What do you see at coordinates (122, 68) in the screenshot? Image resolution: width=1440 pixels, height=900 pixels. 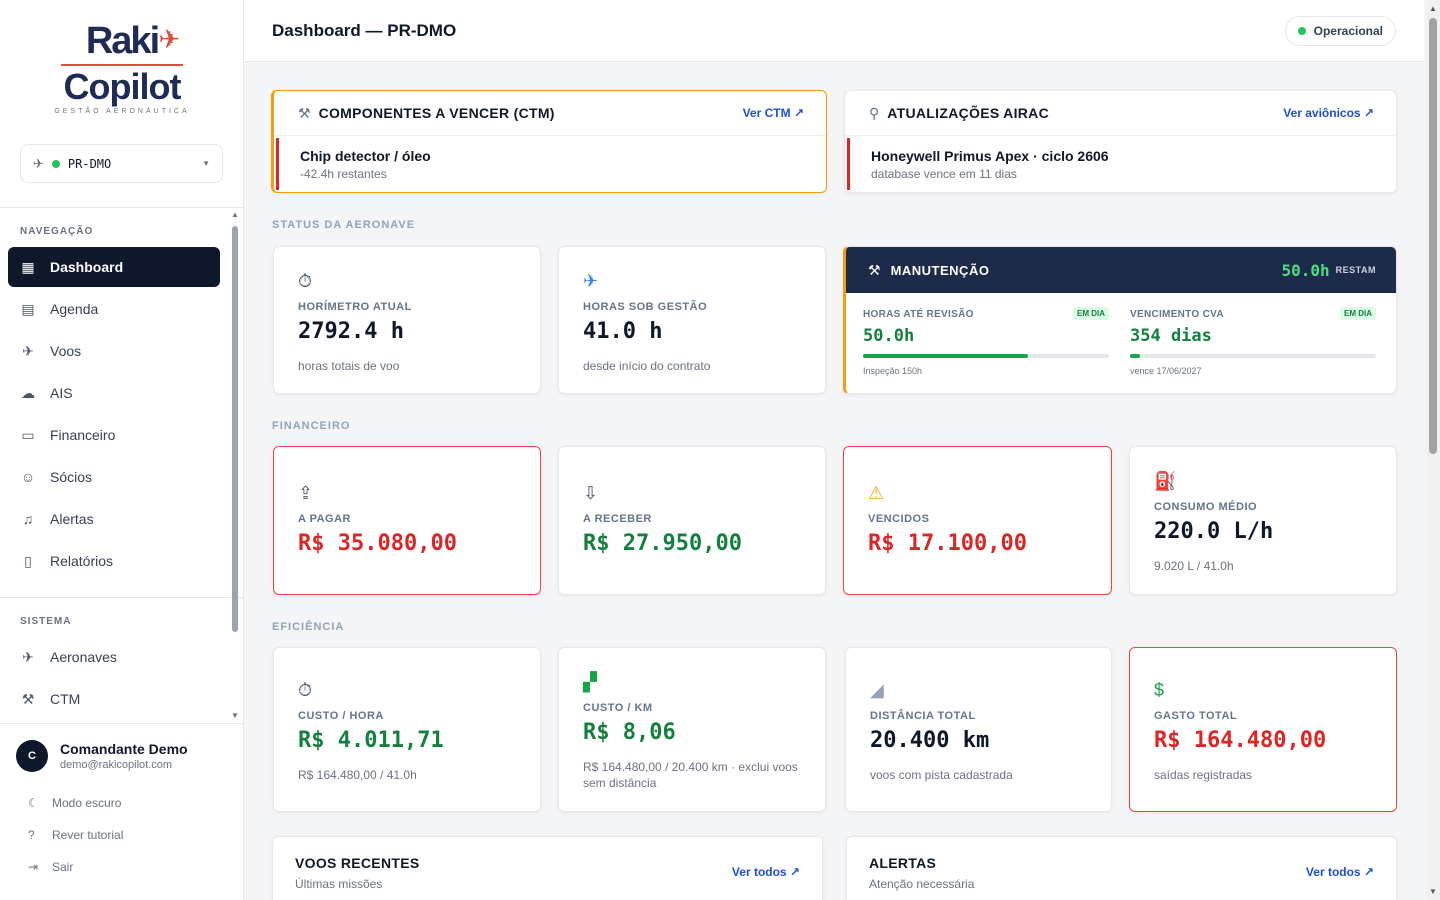 I see `brand-logo: Raki ✈ Copilot GESTÃO AERONÁUTICA` at bounding box center [122, 68].